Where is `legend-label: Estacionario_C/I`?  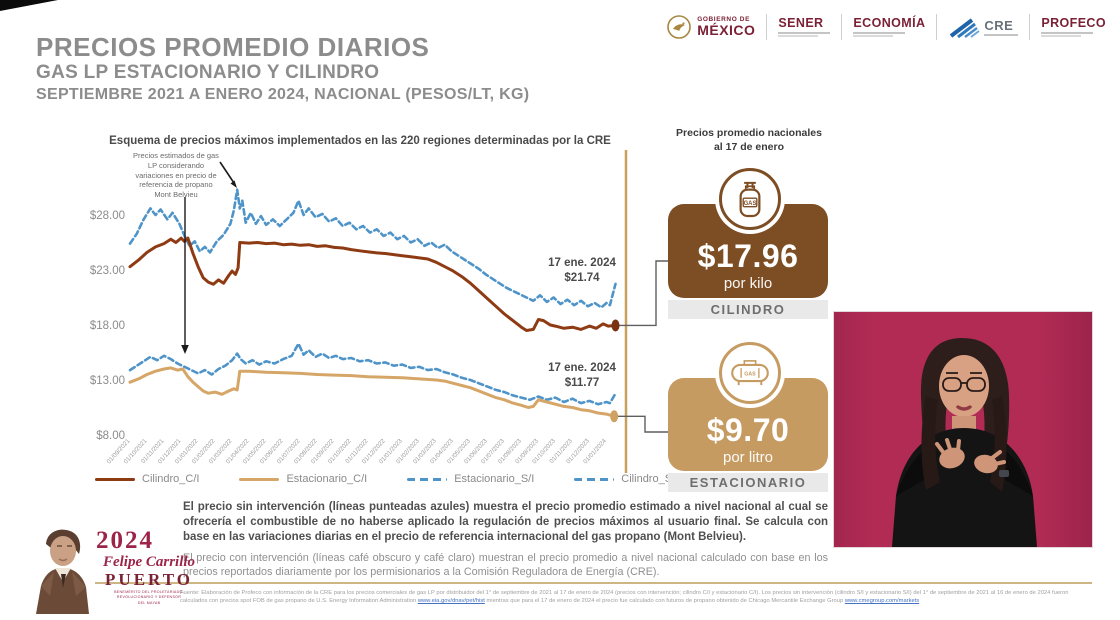
legend-label: Estacionario_C/I is located at coordinates (327, 479).